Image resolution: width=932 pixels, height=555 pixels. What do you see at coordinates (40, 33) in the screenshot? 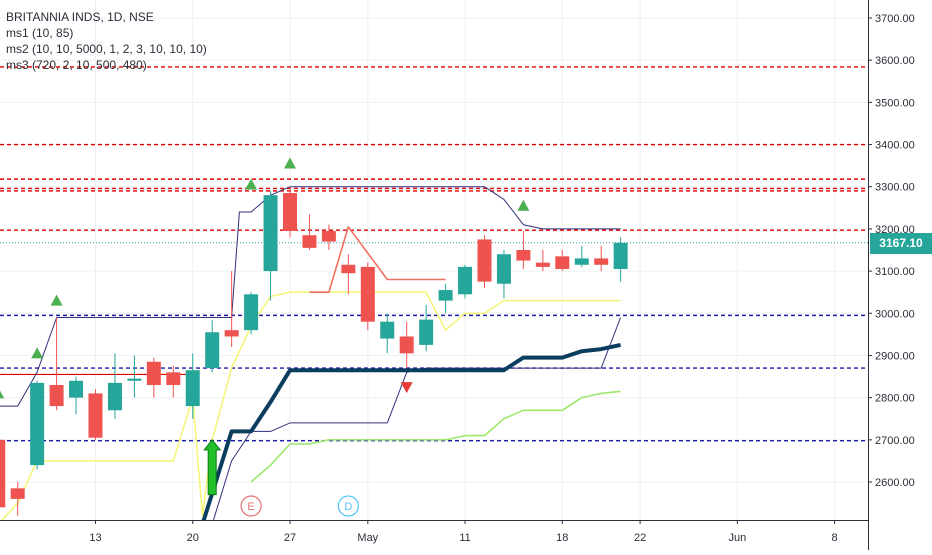
I see `indicator-ms1: ms1 (10, 85)` at bounding box center [40, 33].